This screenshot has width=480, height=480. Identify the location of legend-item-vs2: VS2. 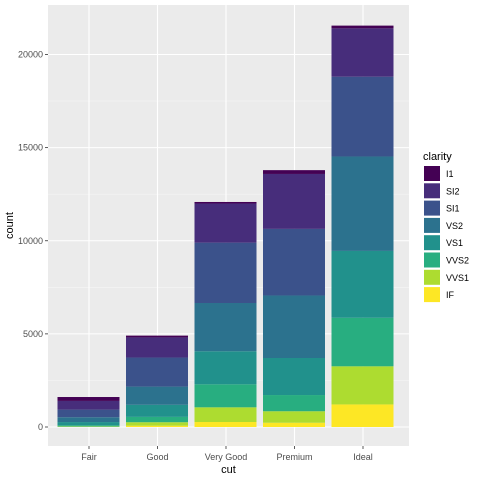
(443, 225).